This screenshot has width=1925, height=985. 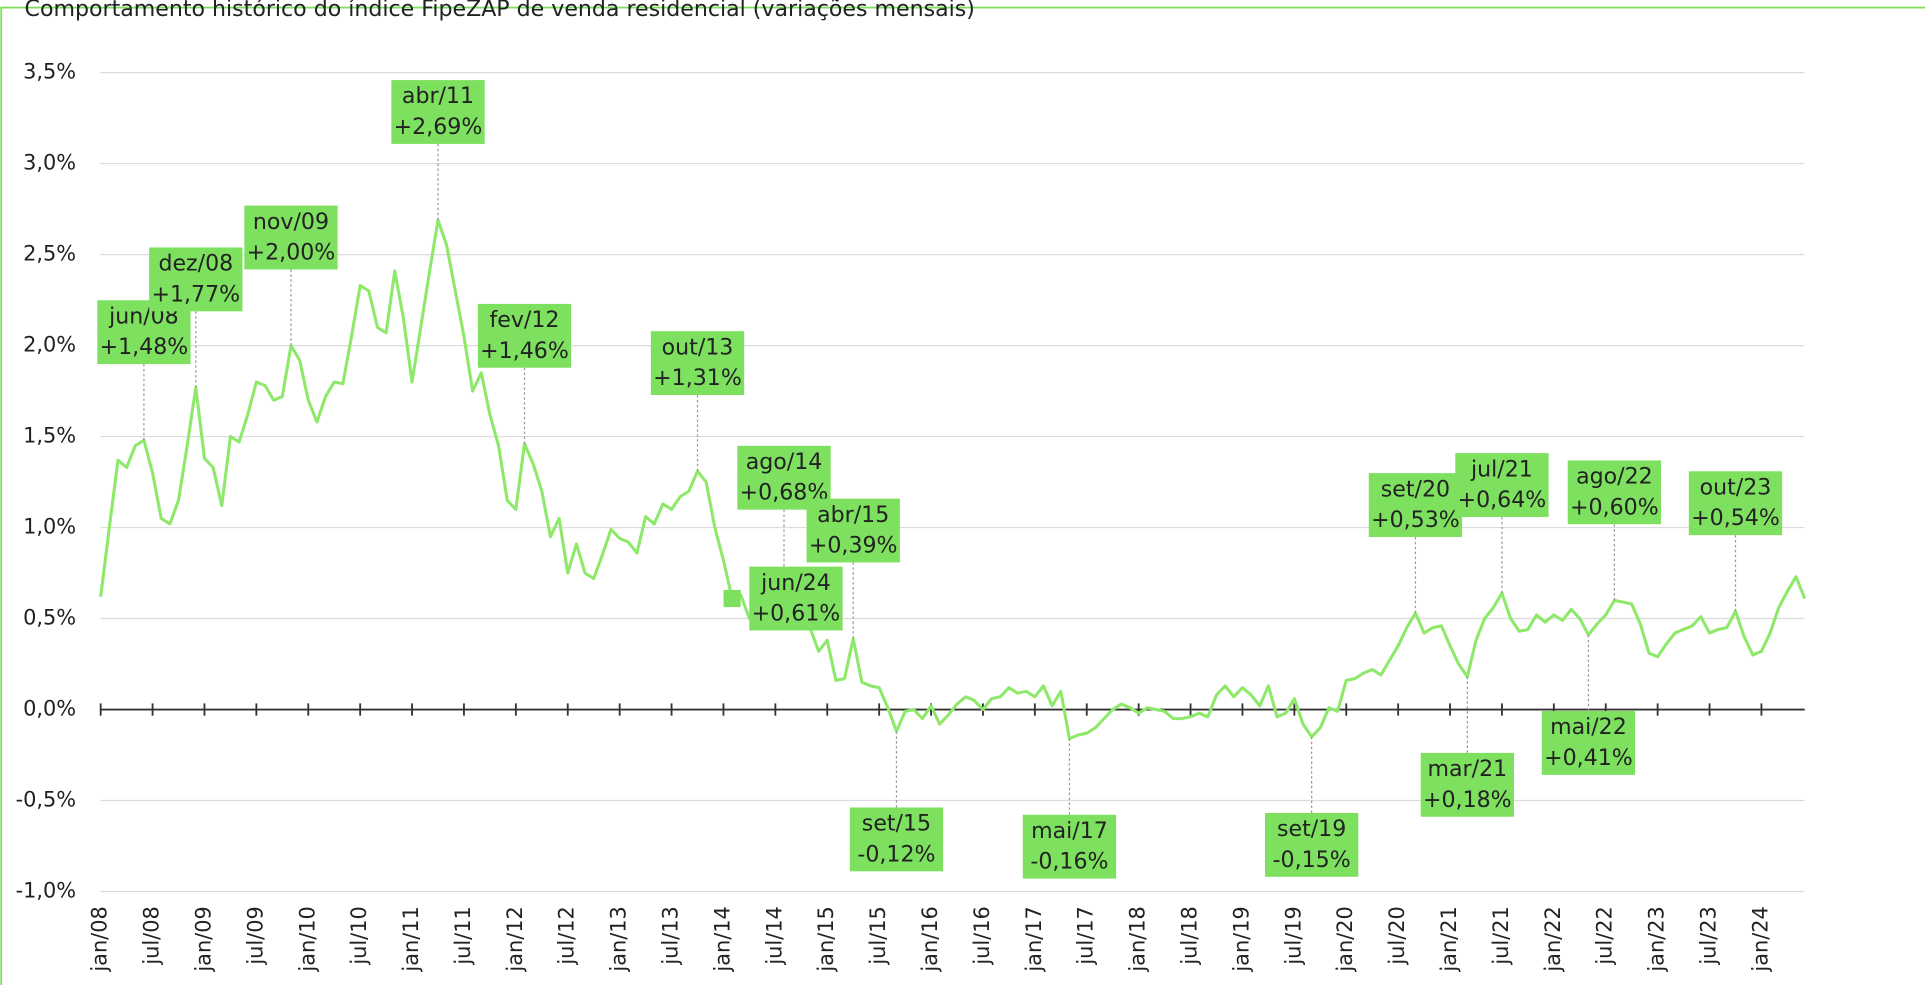 I want to click on y-tick-label: 0,5%, so click(x=49, y=618).